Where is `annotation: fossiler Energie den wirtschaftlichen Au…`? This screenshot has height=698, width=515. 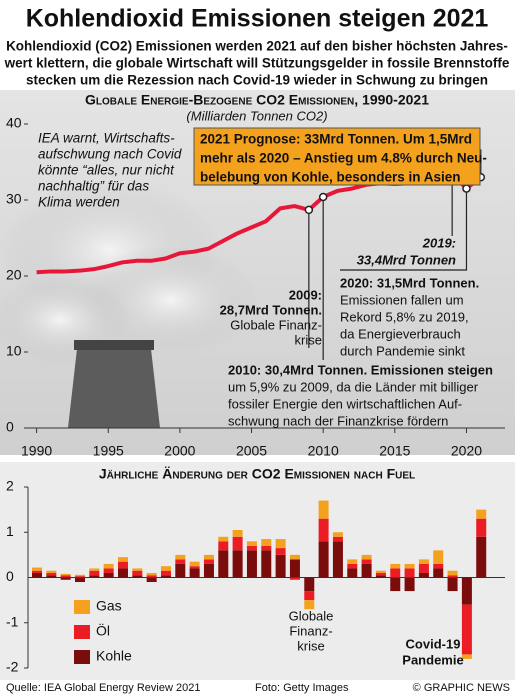
annotation: fossiler Energie den wirtschaftlichen Au… is located at coordinates (345, 403).